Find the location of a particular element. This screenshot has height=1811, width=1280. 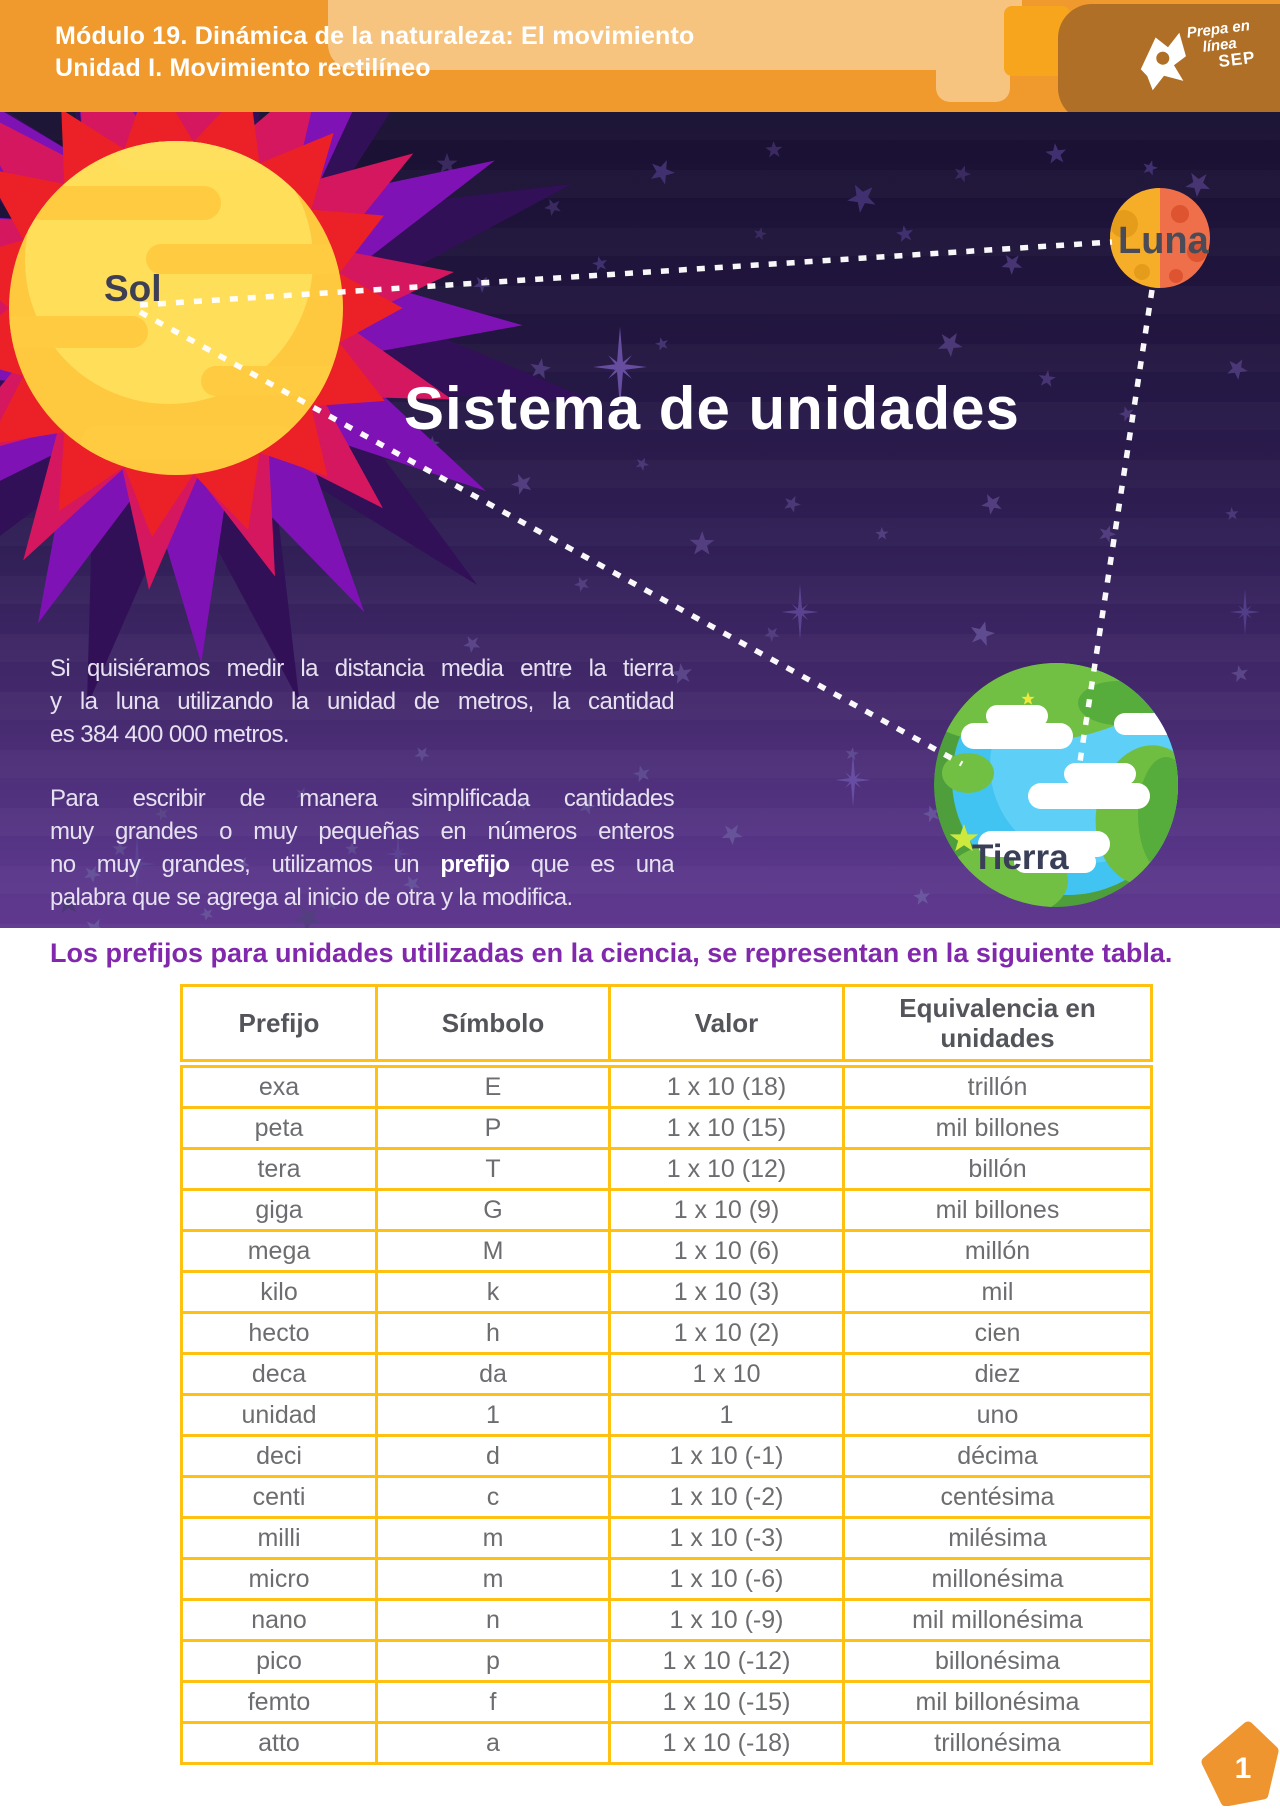

table-cell: 1 x 10 (2) is located at coordinates (726, 1333).